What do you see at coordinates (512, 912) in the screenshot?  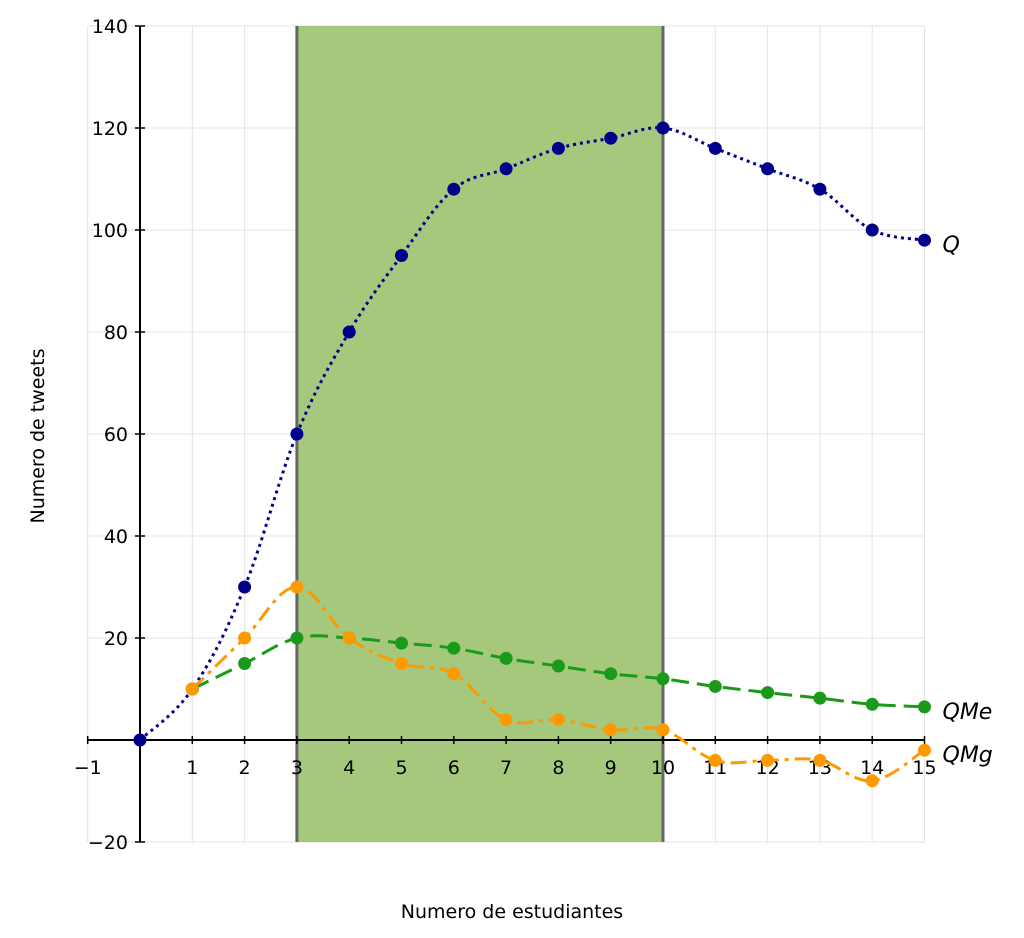 I see `x-axis-title: Numero de estudiantes` at bounding box center [512, 912].